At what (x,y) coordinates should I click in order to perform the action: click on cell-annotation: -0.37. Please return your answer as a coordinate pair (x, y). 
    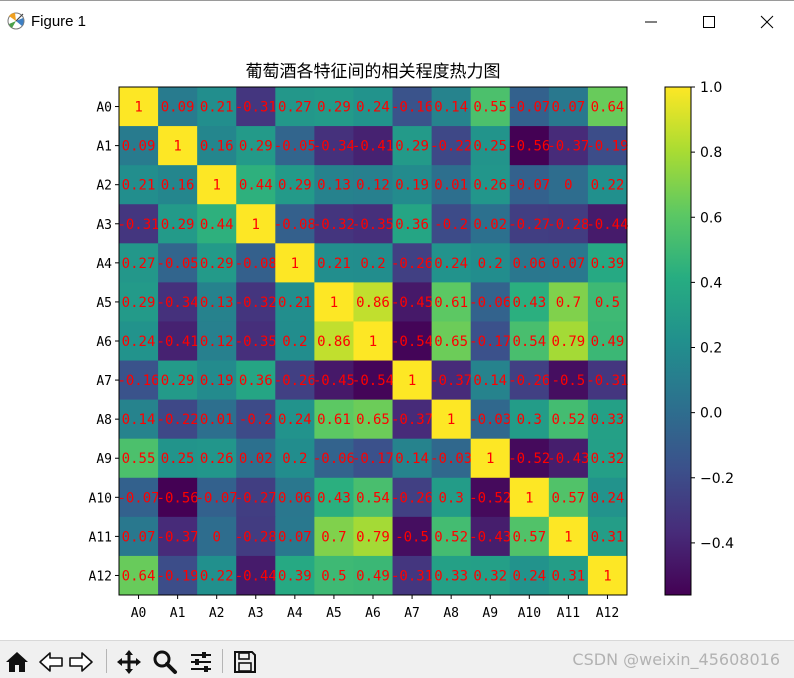
    Looking at the image, I should click on (412, 420).